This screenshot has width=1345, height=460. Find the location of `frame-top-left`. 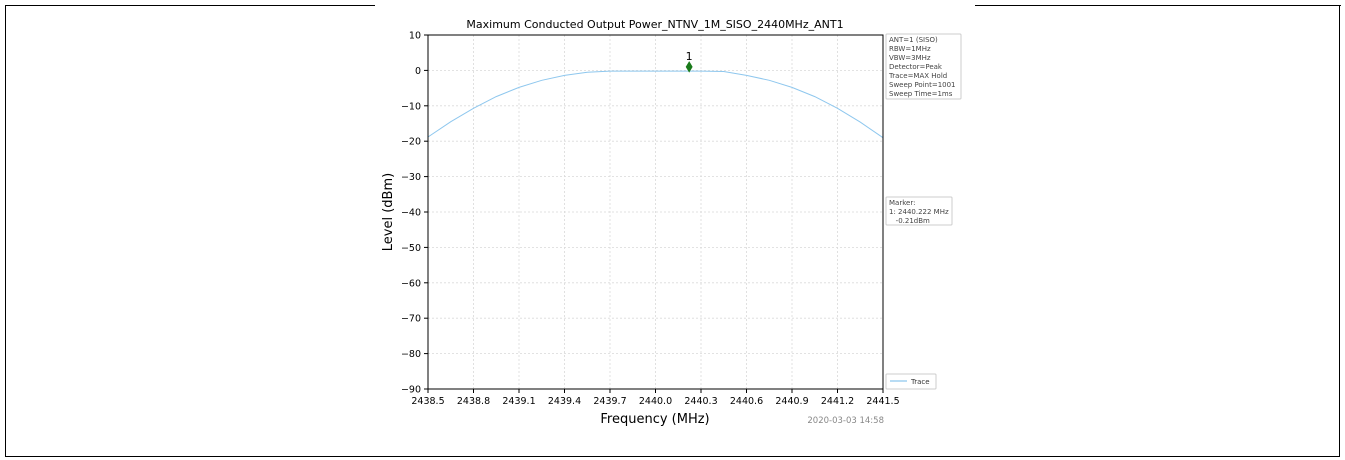

frame-top-left is located at coordinates (190, 5).